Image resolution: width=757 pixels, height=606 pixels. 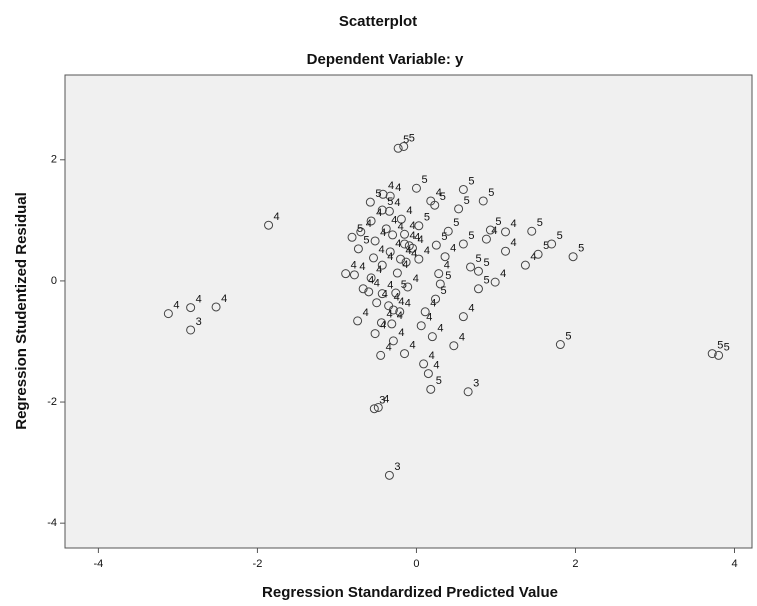 I want to click on y-tick-label: 0, so click(x=54, y=281).